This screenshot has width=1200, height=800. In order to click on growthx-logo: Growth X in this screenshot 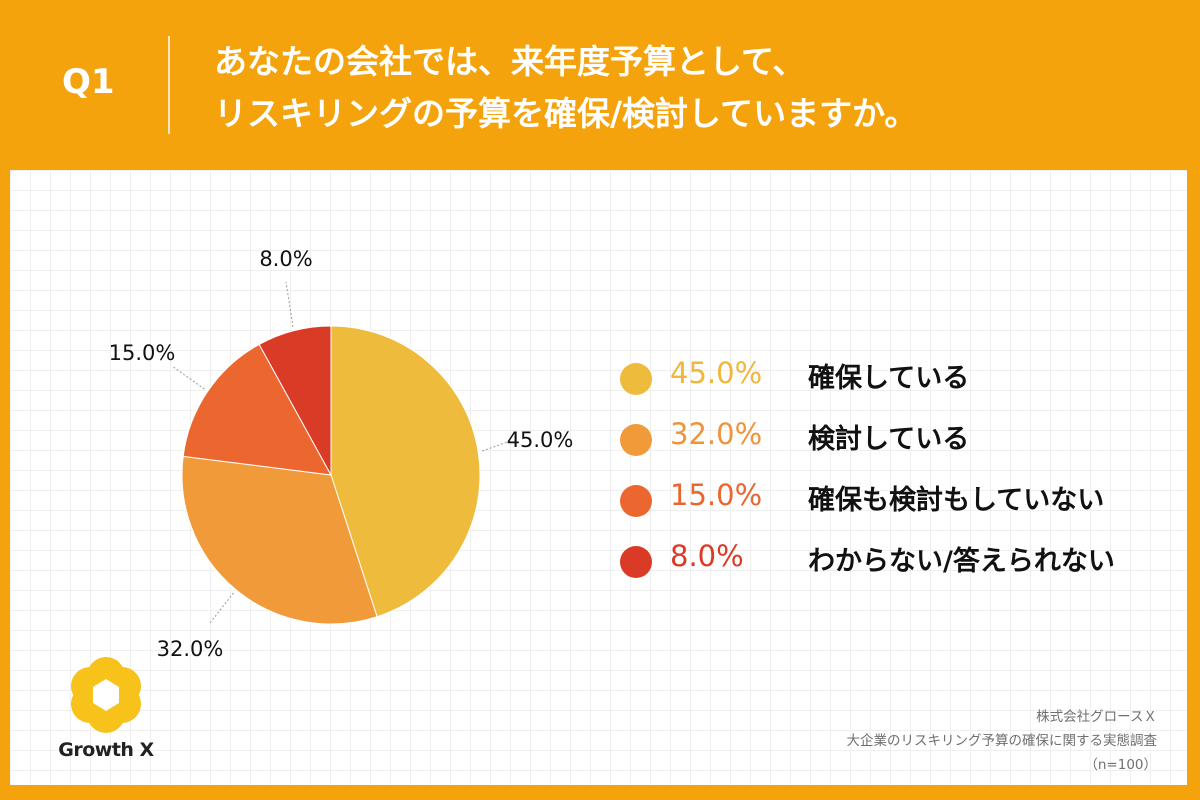, I will do `click(106, 715)`.